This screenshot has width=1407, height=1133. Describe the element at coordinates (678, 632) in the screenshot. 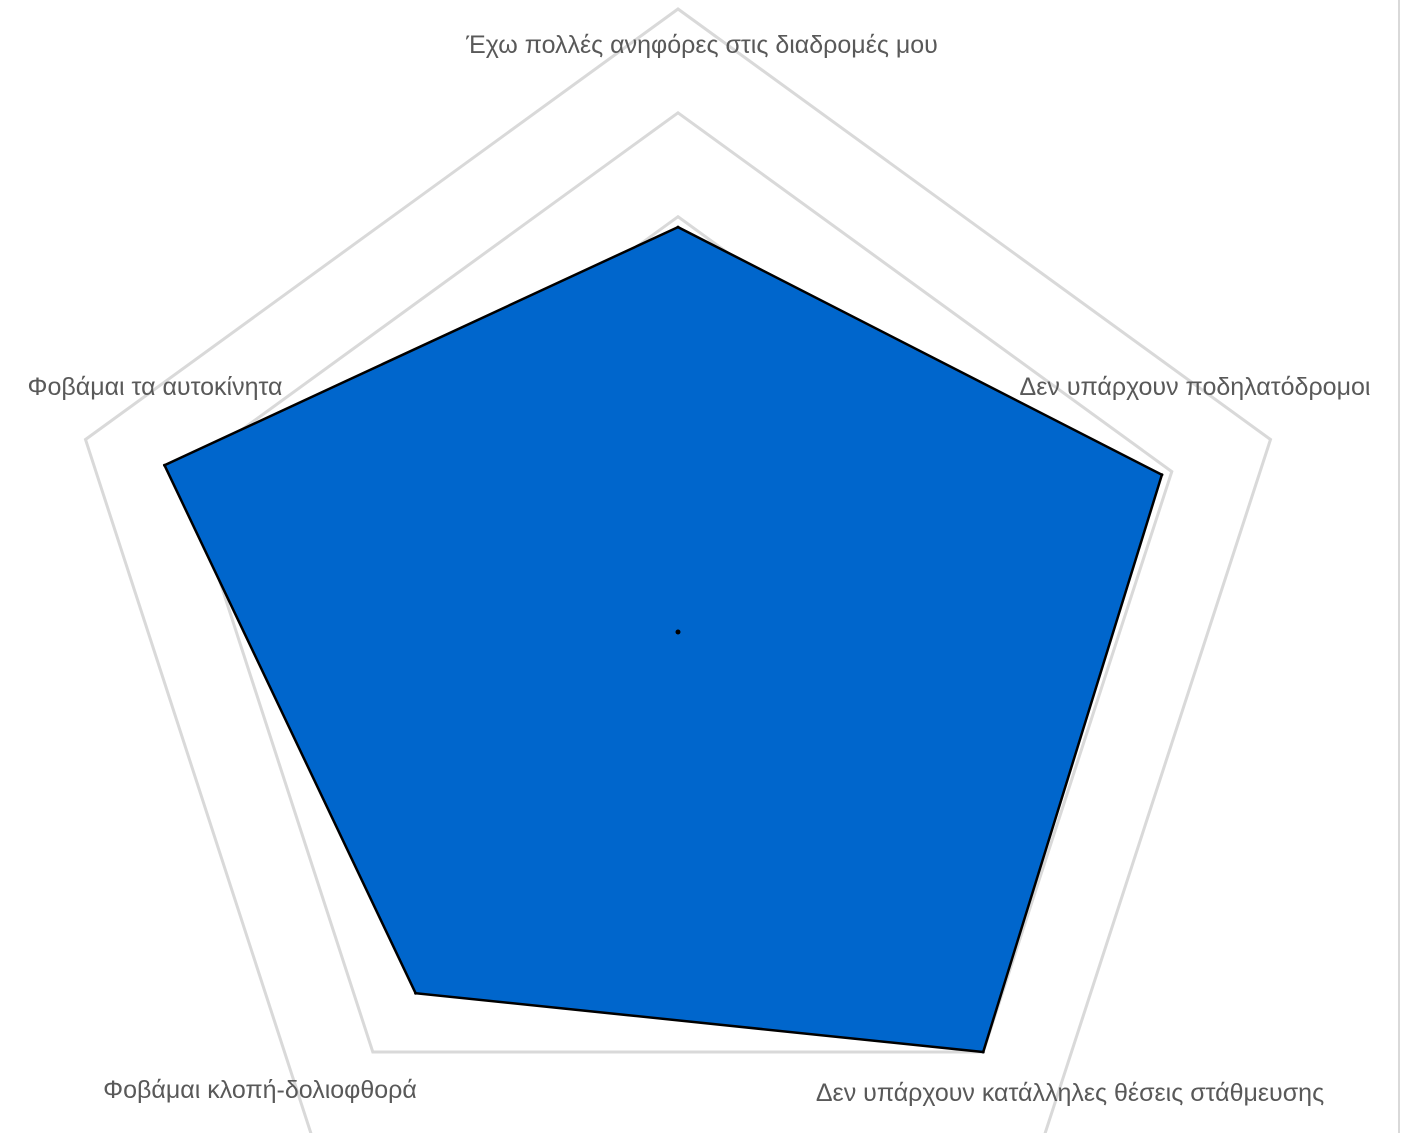

I see `center-dot` at that location.